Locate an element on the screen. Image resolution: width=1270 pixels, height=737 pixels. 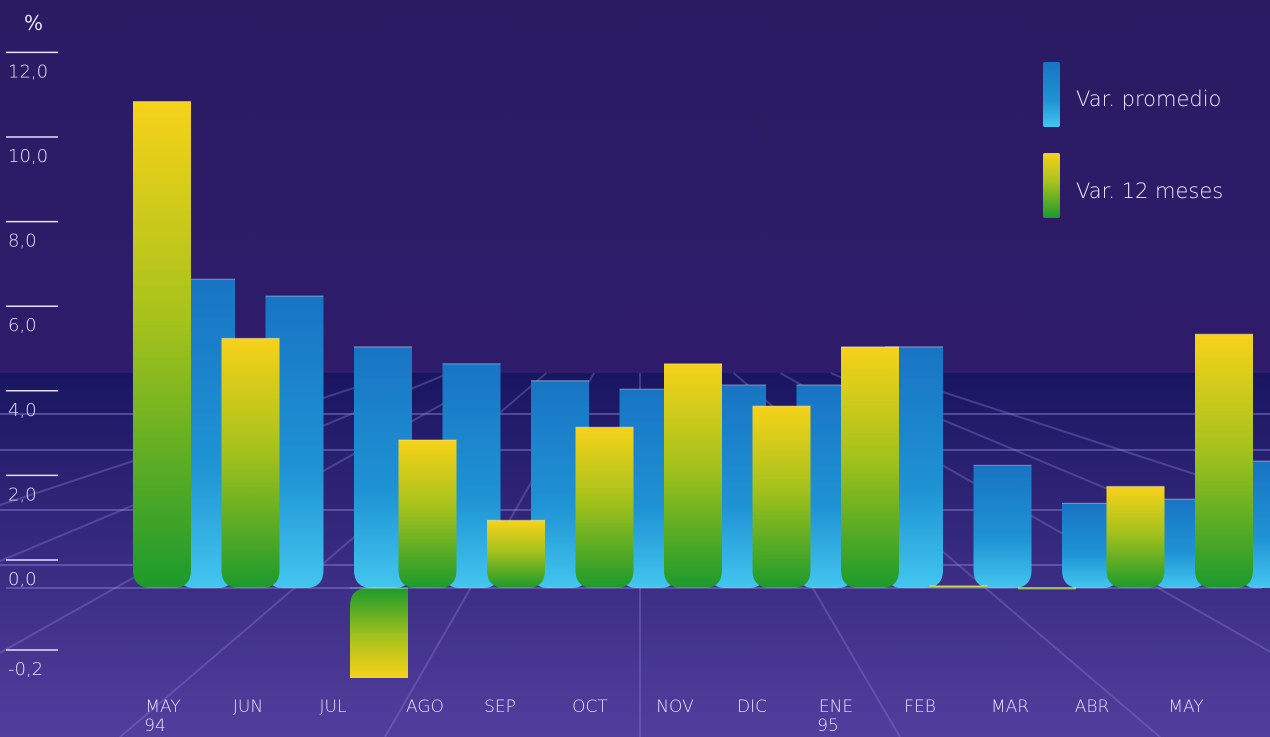
x-tick-label: FEB is located at coordinates (920, 707).